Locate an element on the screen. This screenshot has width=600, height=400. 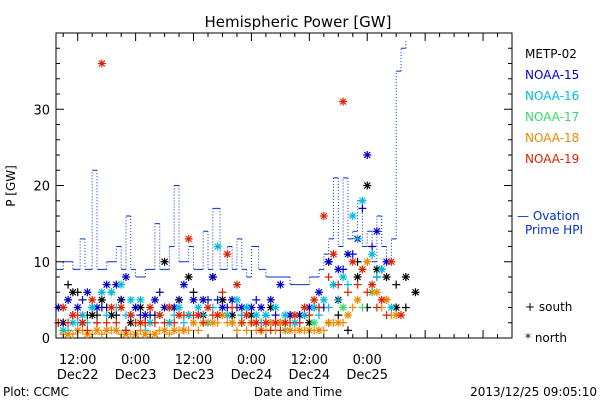
legend-entry: NOAA-18 is located at coordinates (552, 138).